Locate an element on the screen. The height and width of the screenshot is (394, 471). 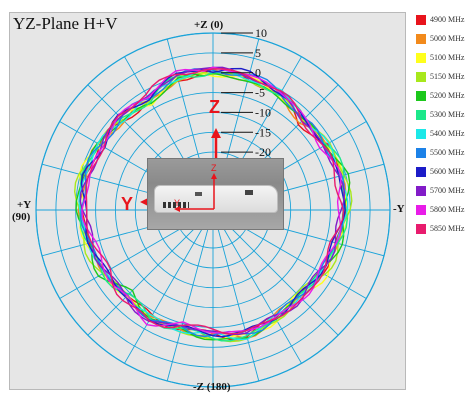
device-body is located at coordinates (216, 199).